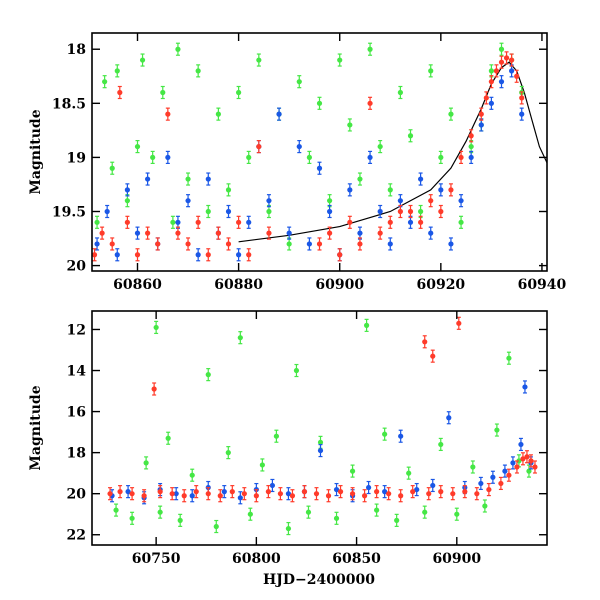 The image size is (600, 600). What do you see at coordinates (69, 213) in the screenshot?
I see `y-tick-label: 19.5` at bounding box center [69, 213].